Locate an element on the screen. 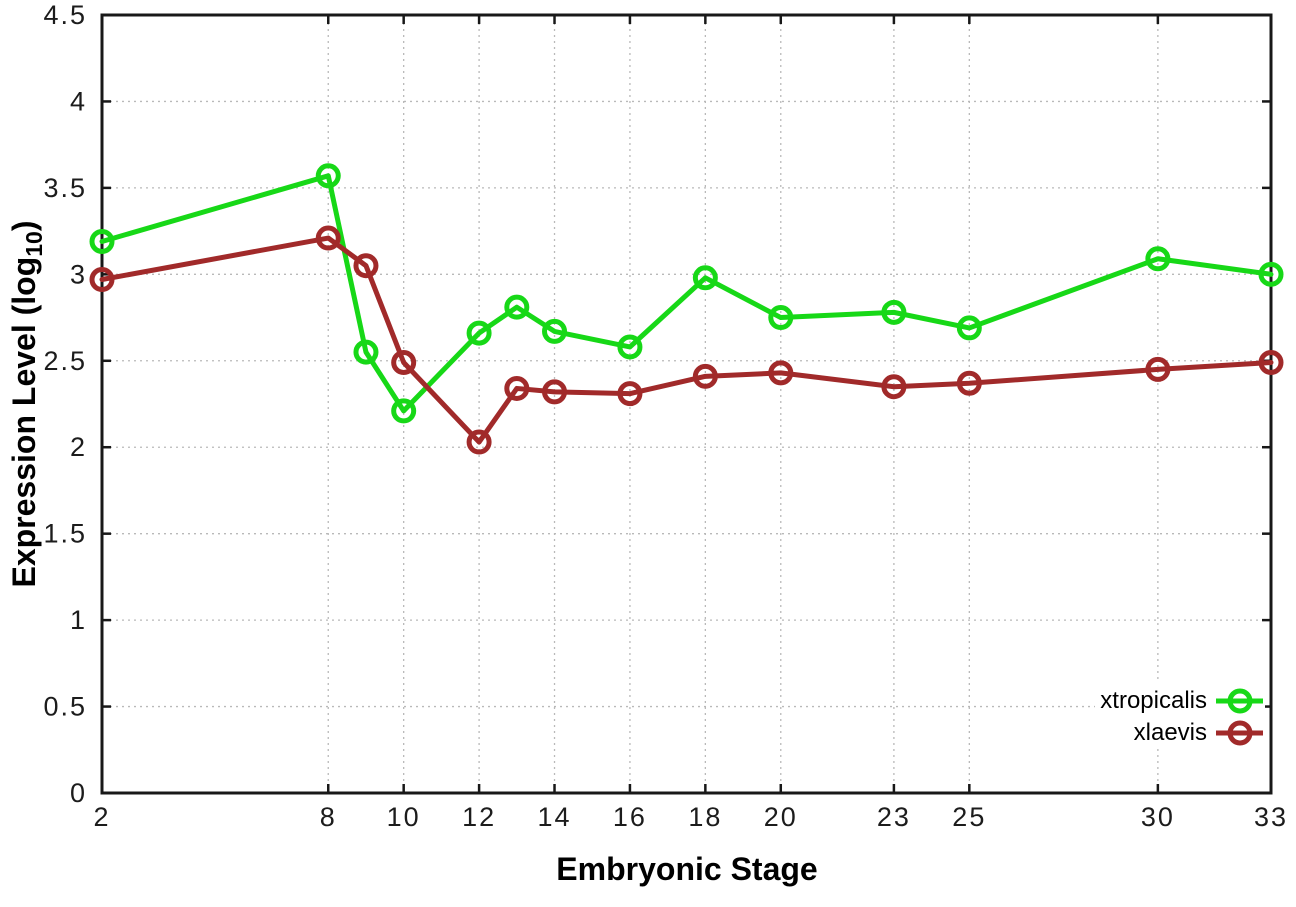 Image resolution: width=1296 pixels, height=907 pixels. x-tick-label: 16 is located at coordinates (630, 817).